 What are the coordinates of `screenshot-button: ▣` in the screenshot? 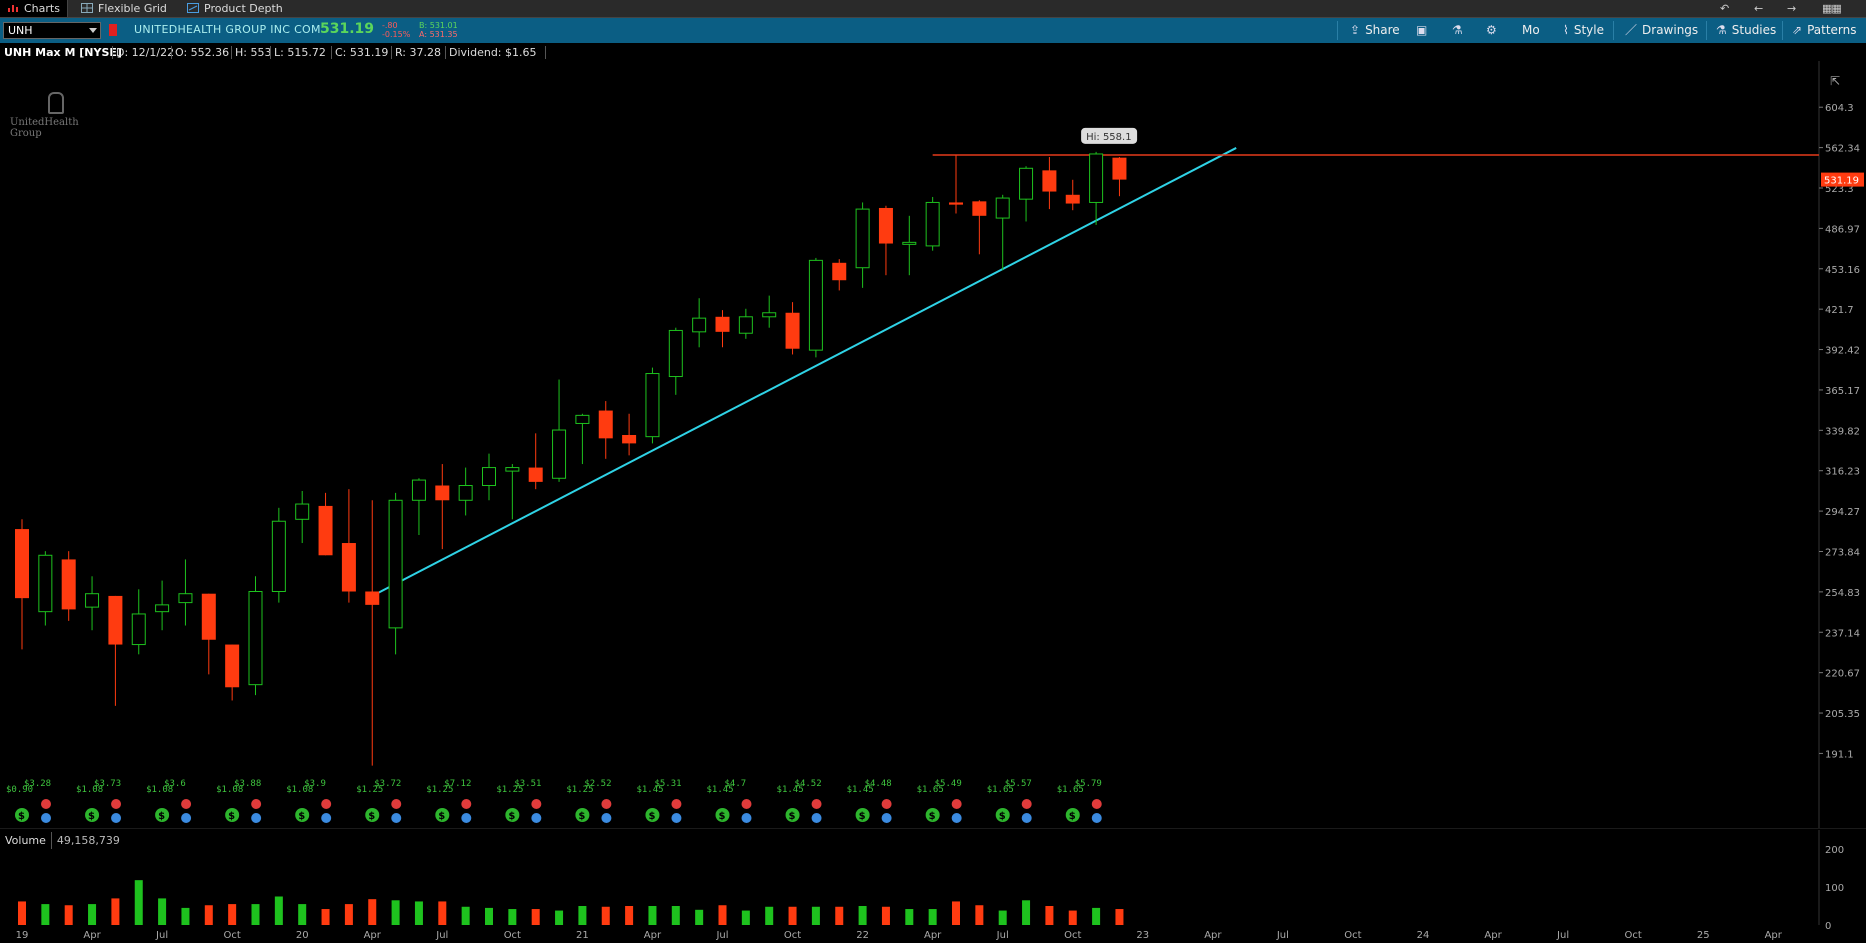 It's located at (1424, 30).